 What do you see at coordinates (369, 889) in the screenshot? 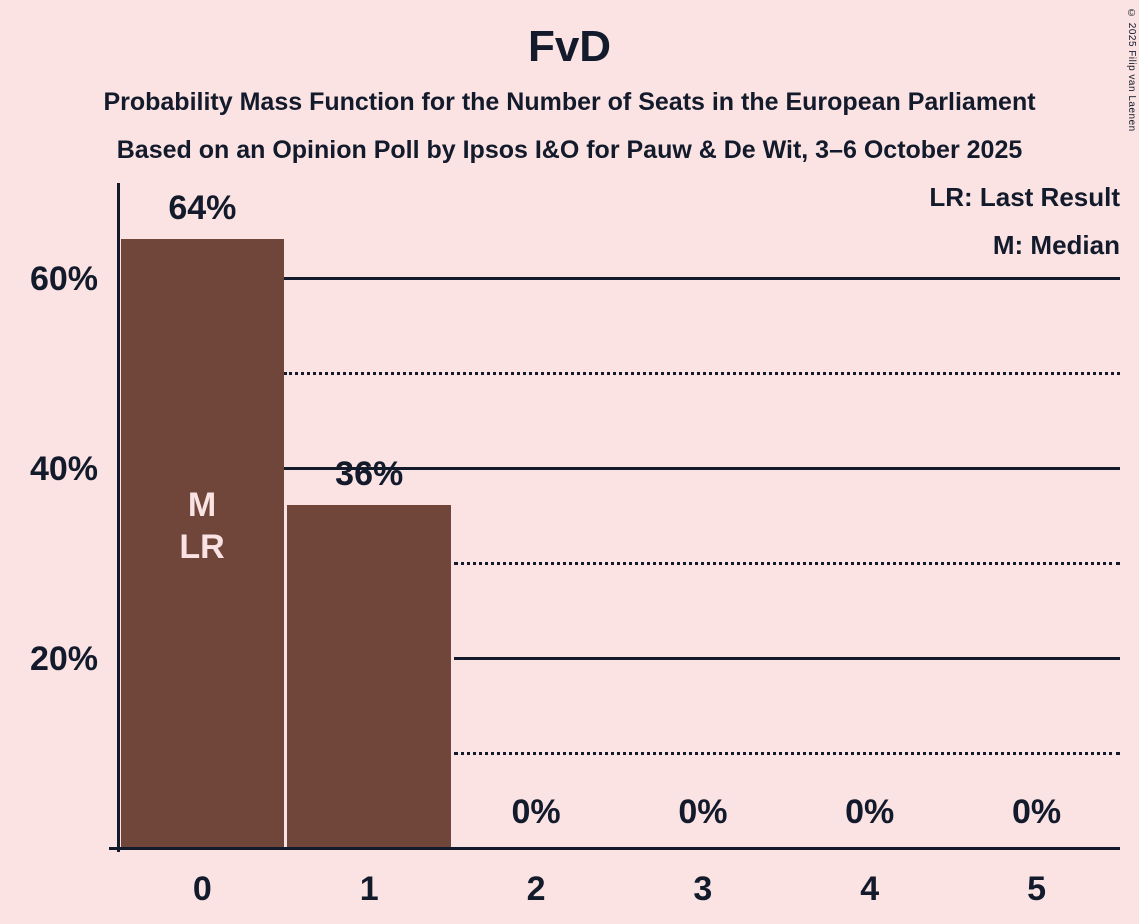
I see `x-tick-label-1: 1` at bounding box center [369, 889].